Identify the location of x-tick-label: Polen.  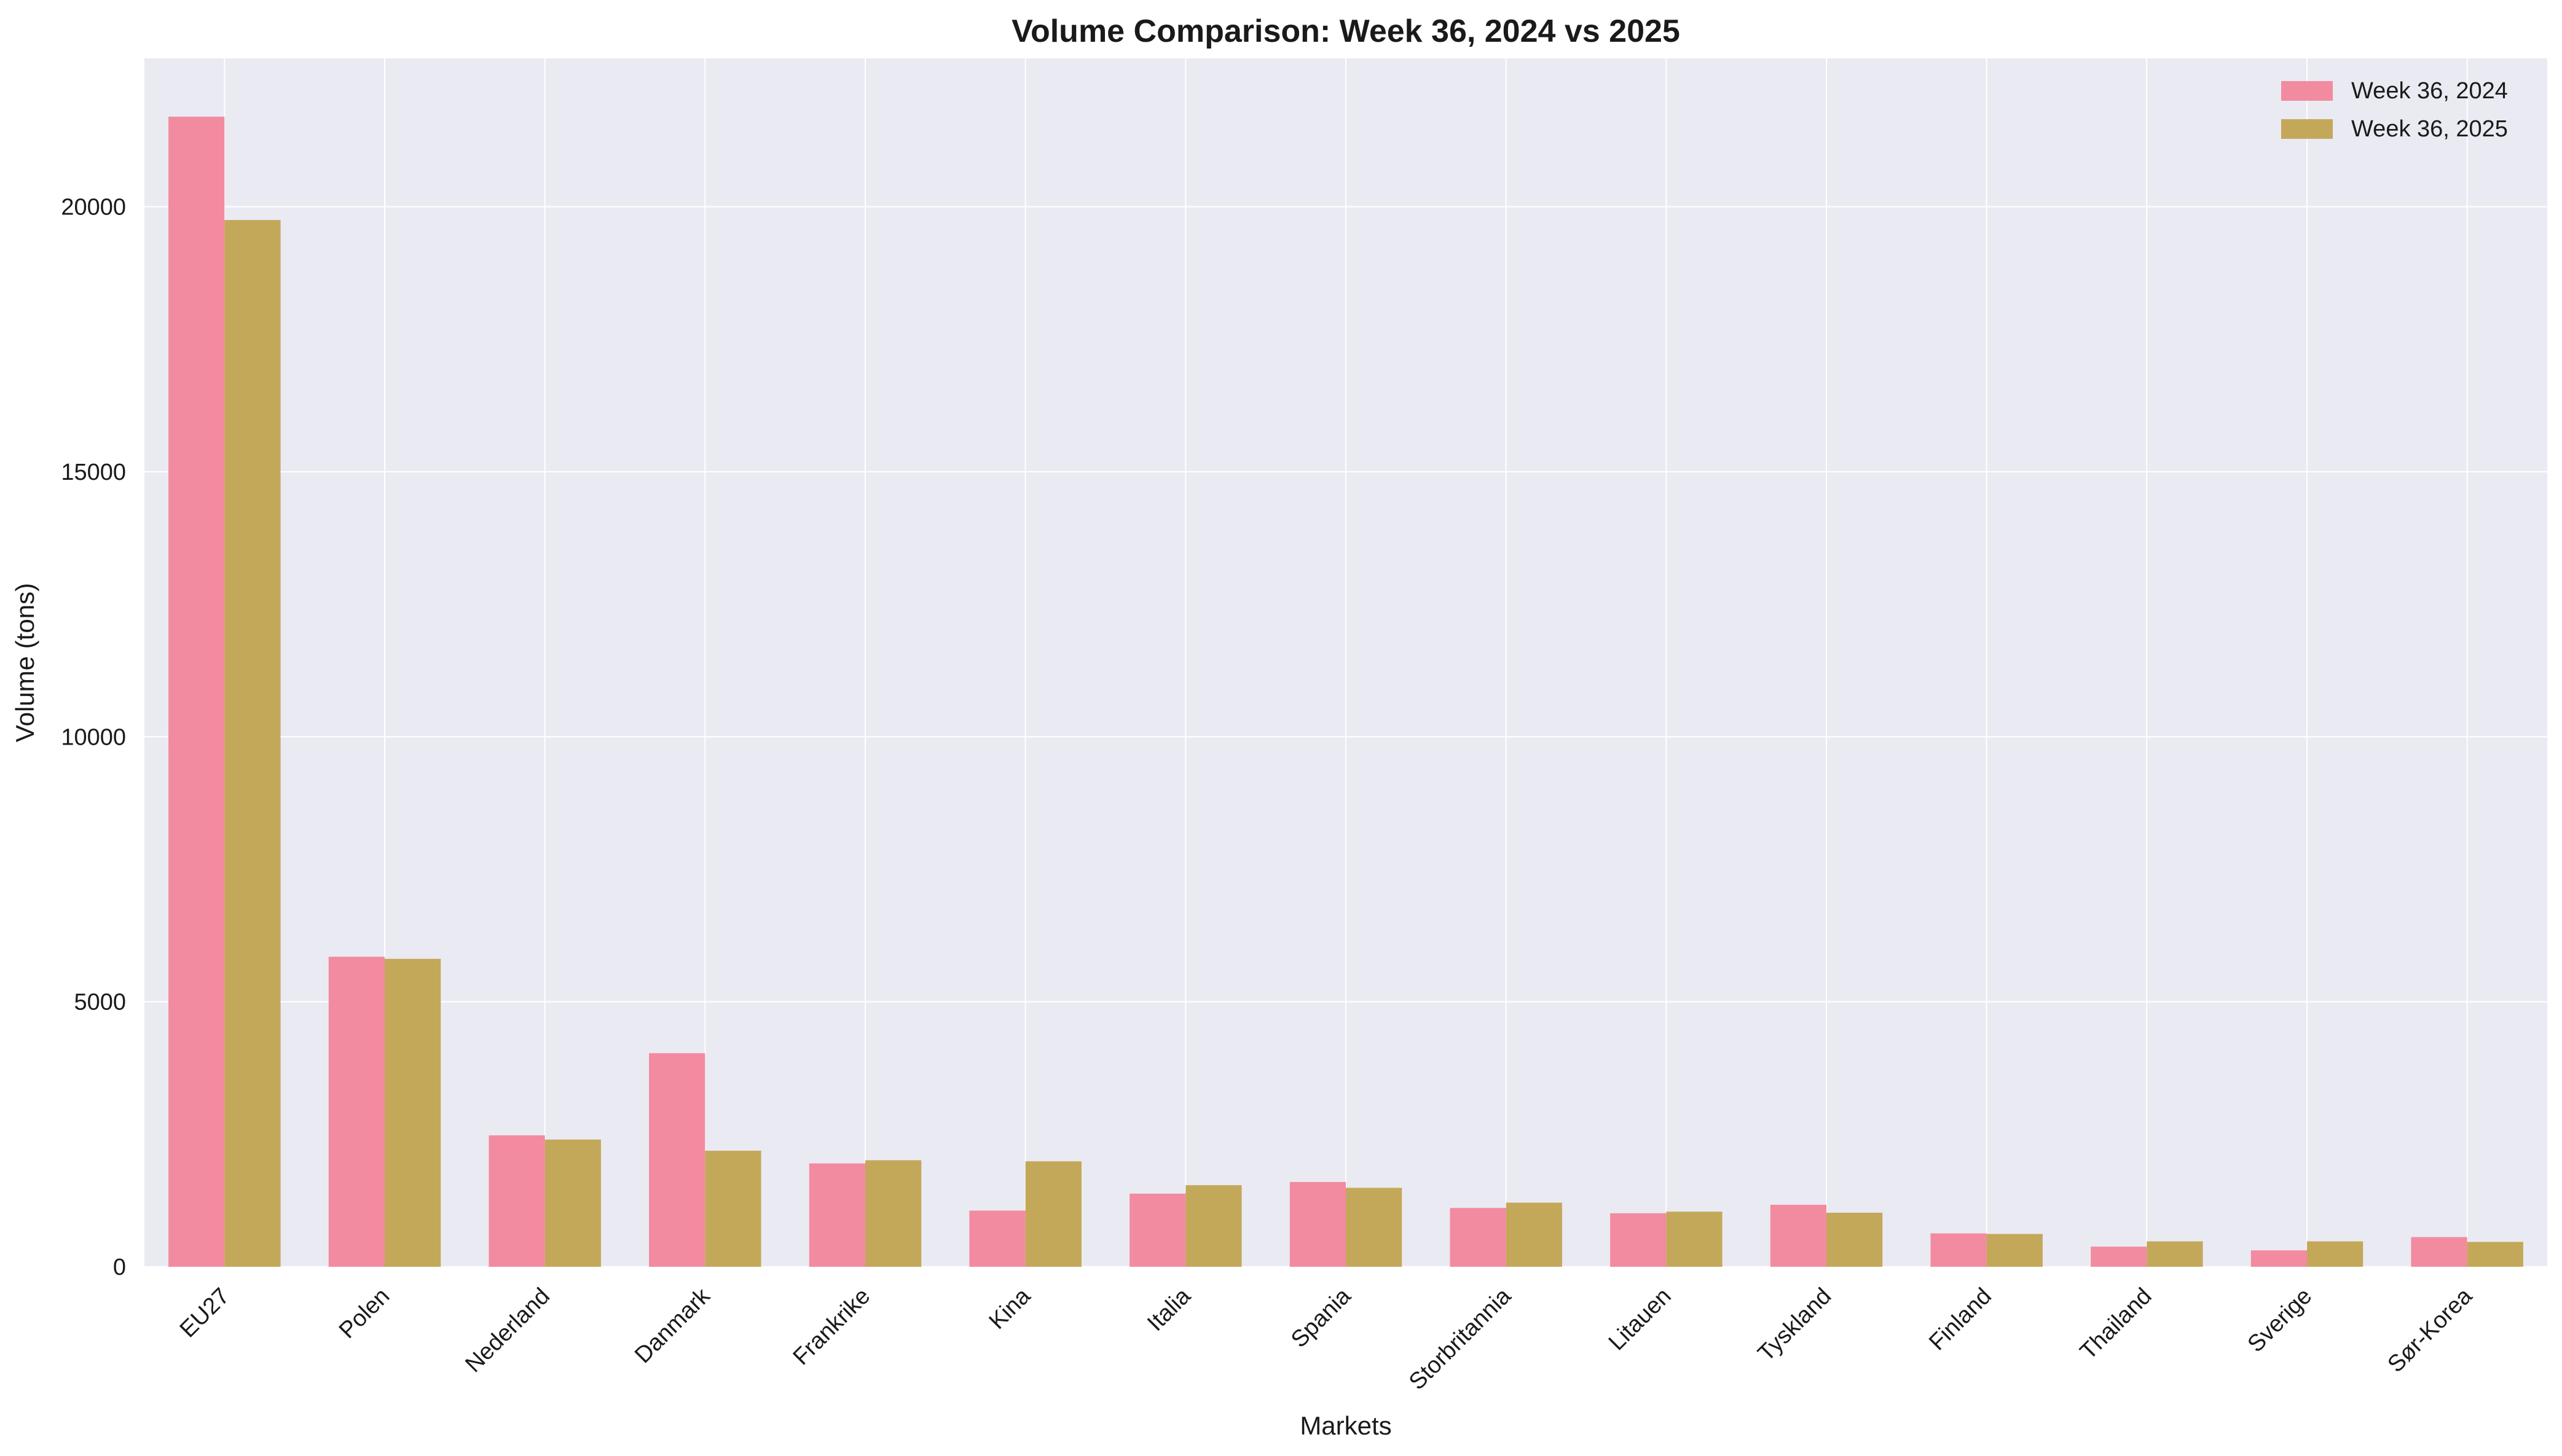
(364, 1313).